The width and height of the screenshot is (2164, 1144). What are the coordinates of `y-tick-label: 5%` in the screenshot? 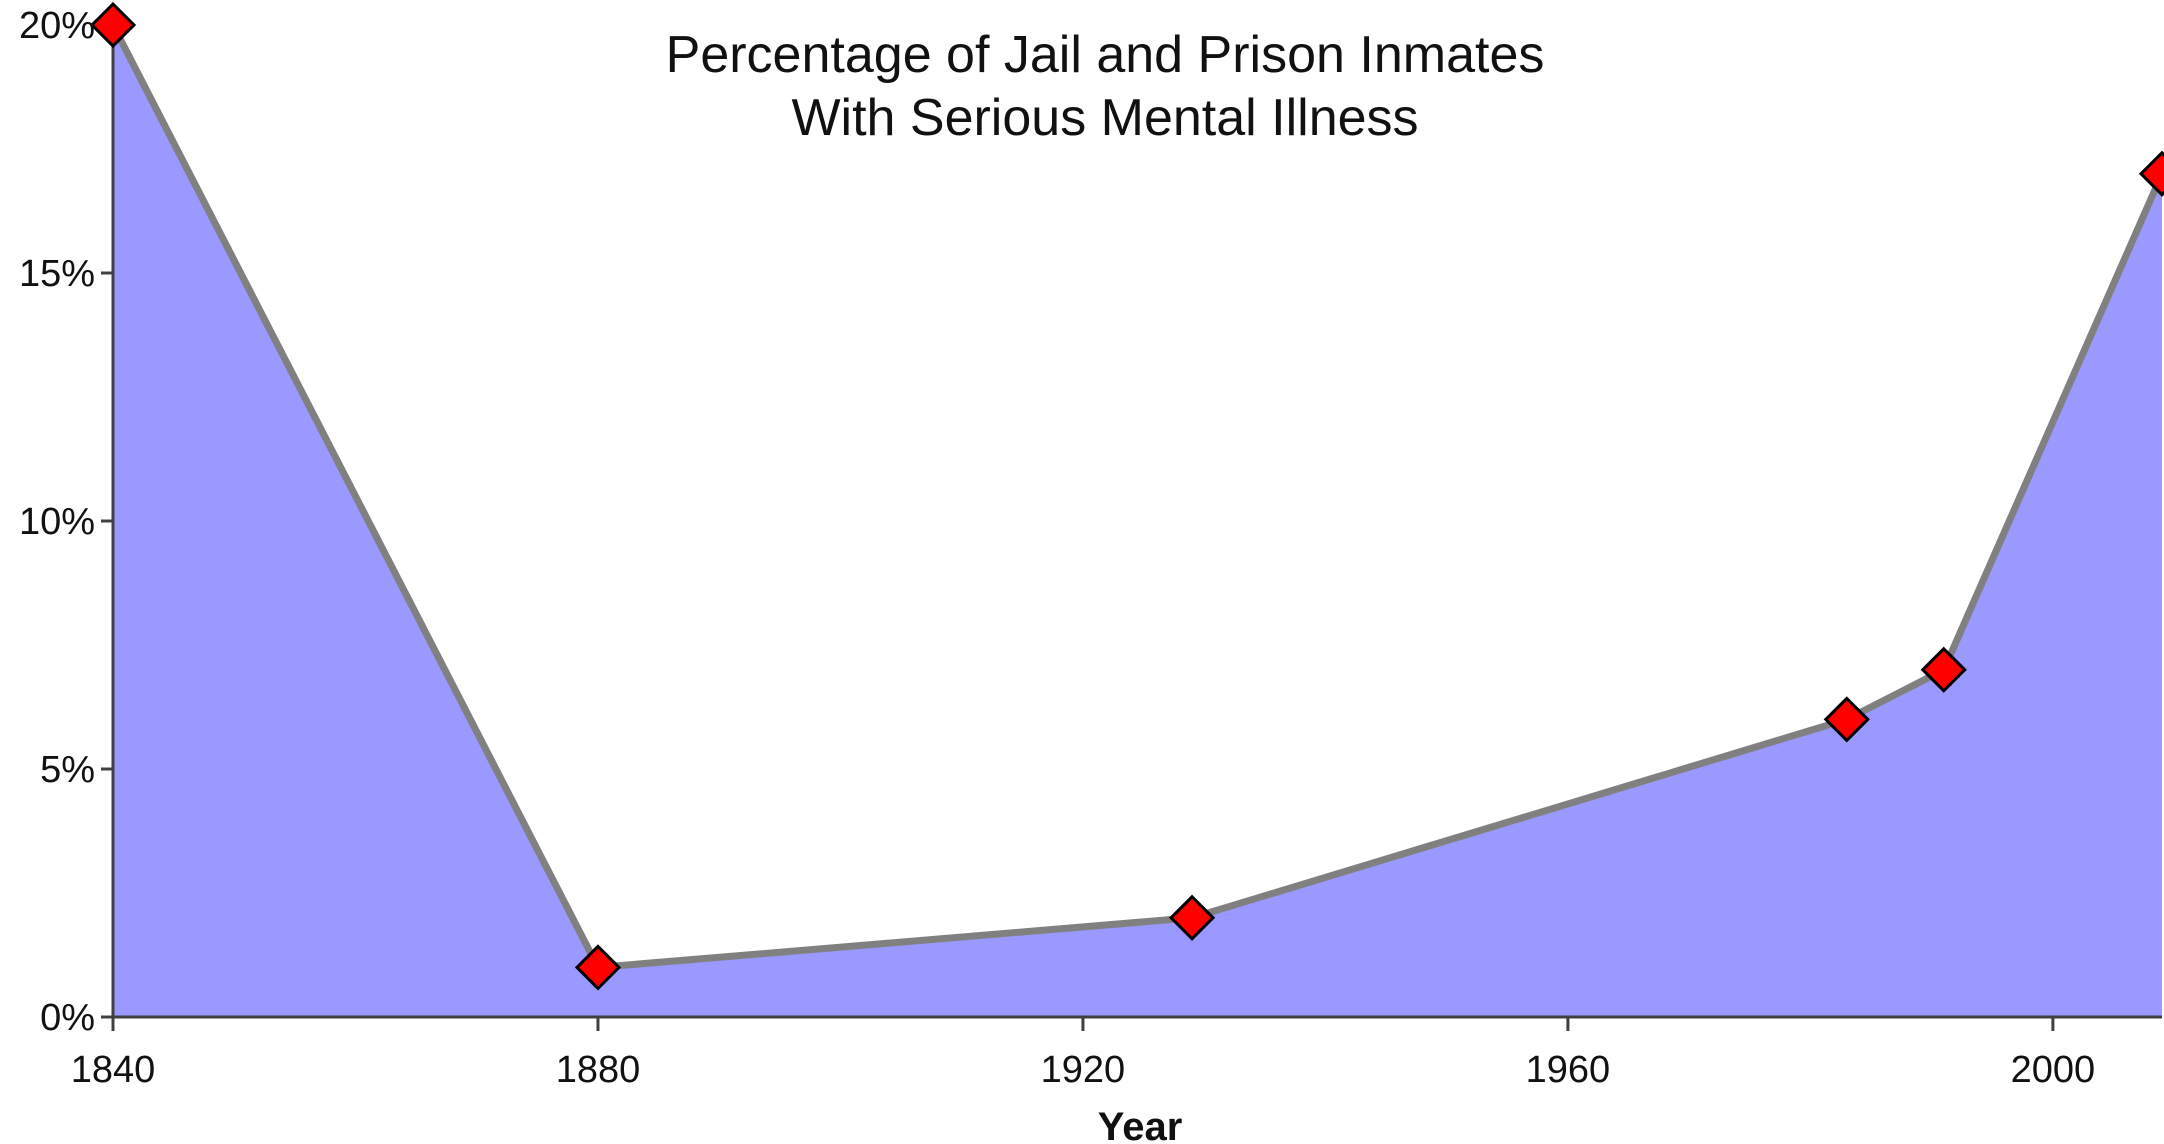 It's located at (67, 770).